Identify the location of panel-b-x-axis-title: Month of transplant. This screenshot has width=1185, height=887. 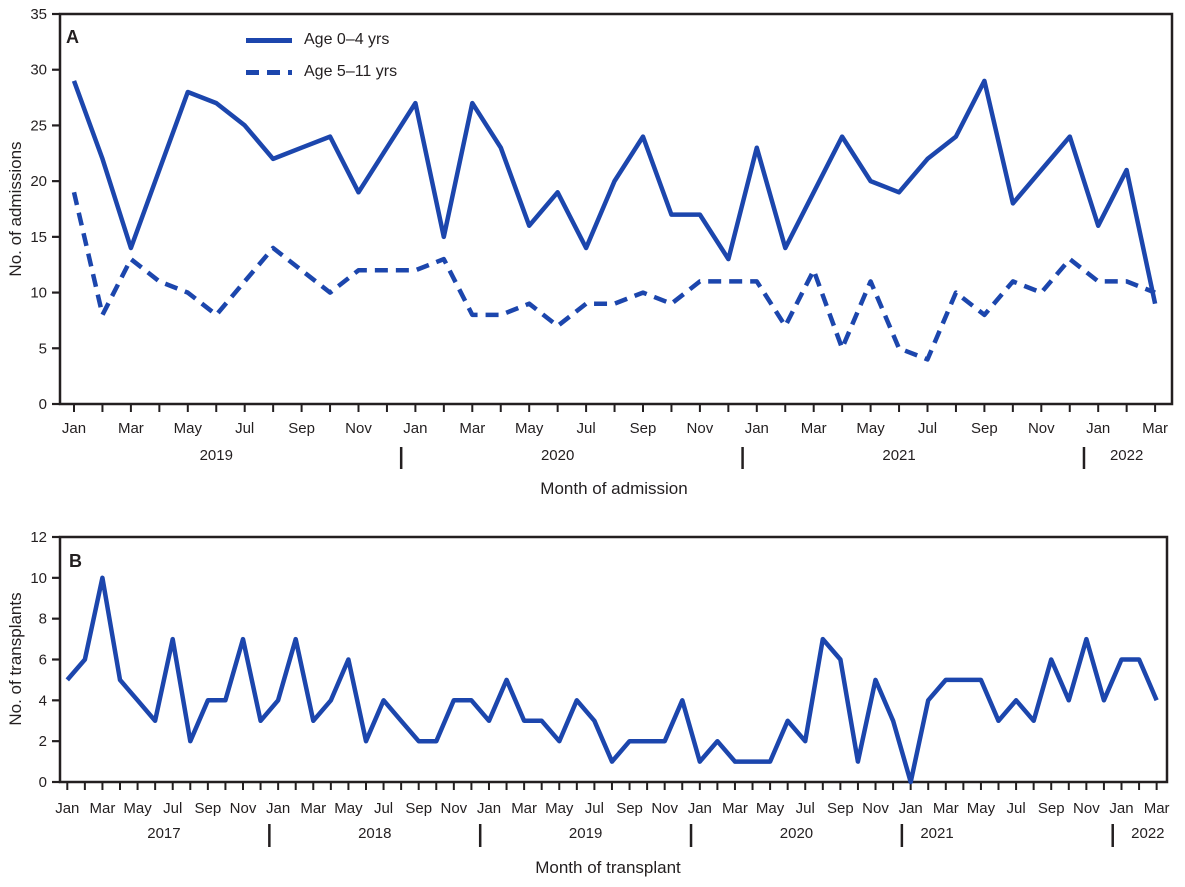
(608, 867).